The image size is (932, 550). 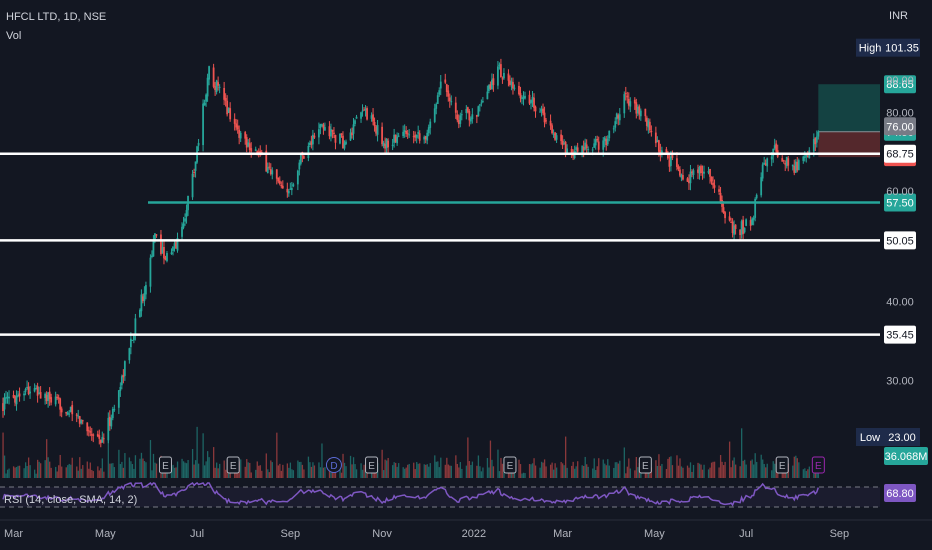 What do you see at coordinates (333, 465) in the screenshot?
I see `dividend-icon` at bounding box center [333, 465].